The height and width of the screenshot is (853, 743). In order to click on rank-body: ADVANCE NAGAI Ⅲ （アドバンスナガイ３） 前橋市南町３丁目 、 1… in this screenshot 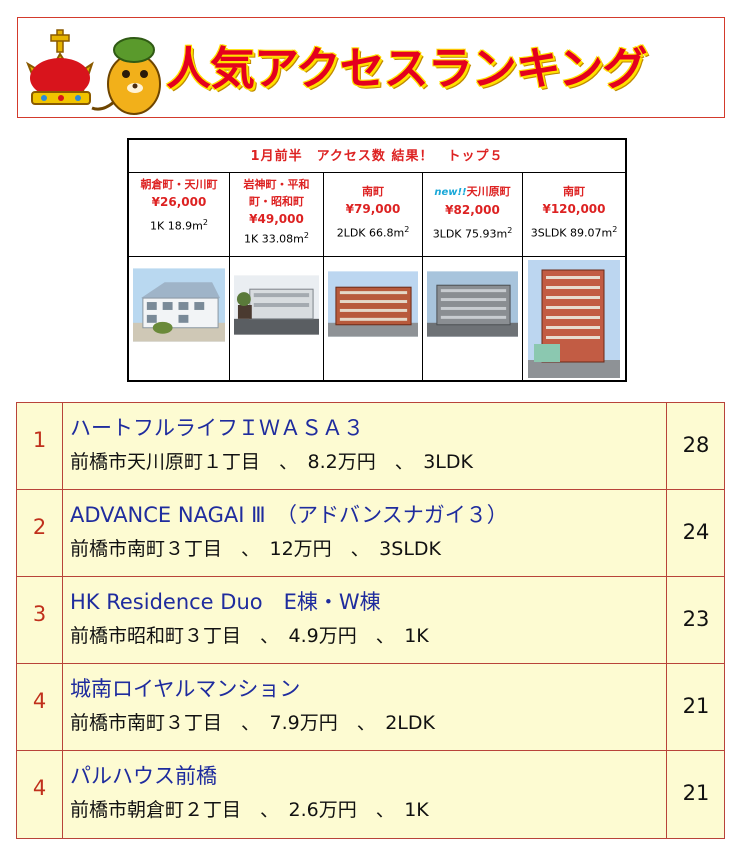, I will do `click(365, 533)`.